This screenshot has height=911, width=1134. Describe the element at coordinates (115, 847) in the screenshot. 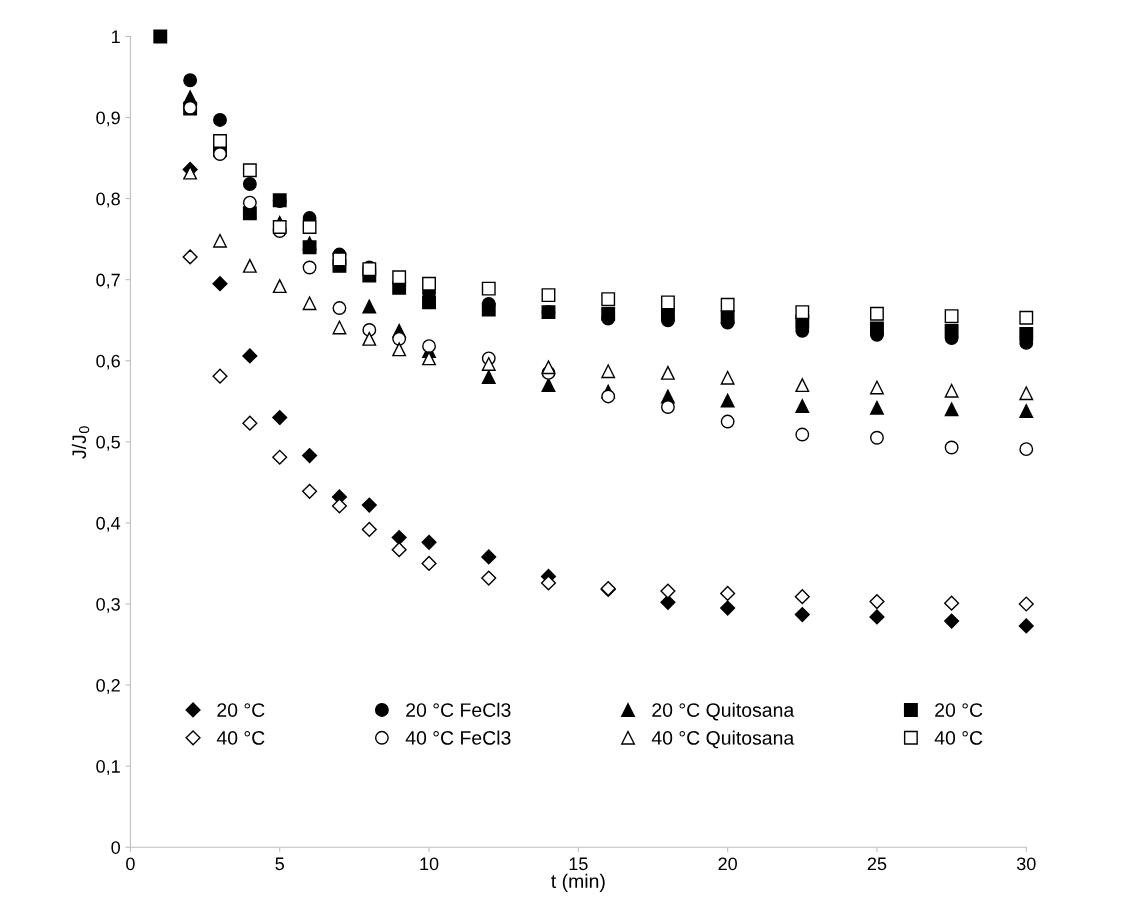

I see `y-tick-label: 0` at that location.